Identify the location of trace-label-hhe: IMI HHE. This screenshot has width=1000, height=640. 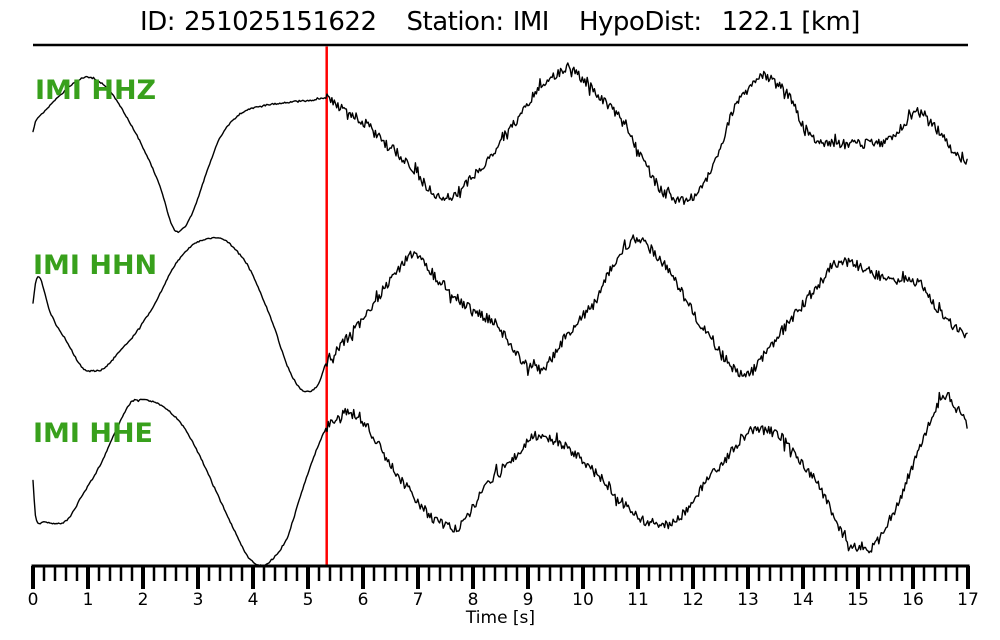
(93, 433).